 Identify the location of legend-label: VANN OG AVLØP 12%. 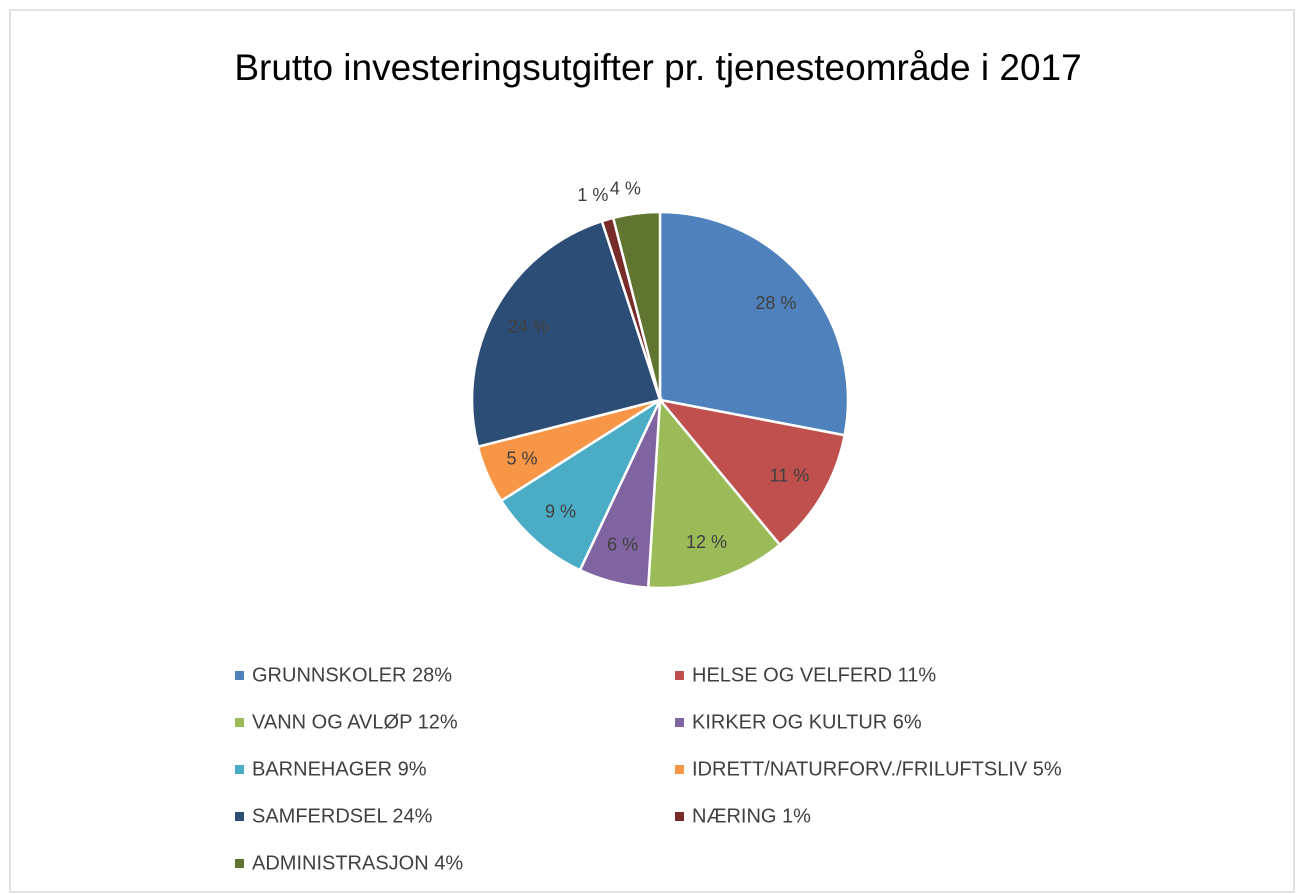
(355, 722).